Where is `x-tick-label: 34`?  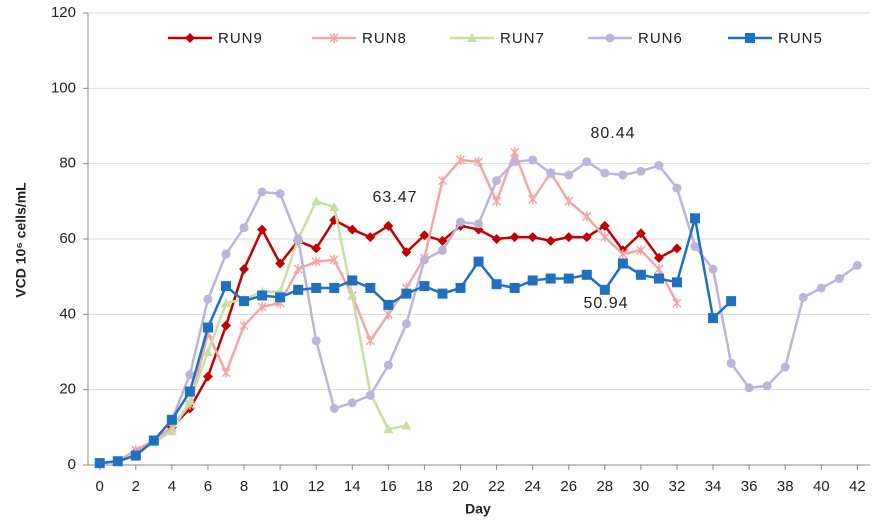 x-tick-label: 34 is located at coordinates (713, 486).